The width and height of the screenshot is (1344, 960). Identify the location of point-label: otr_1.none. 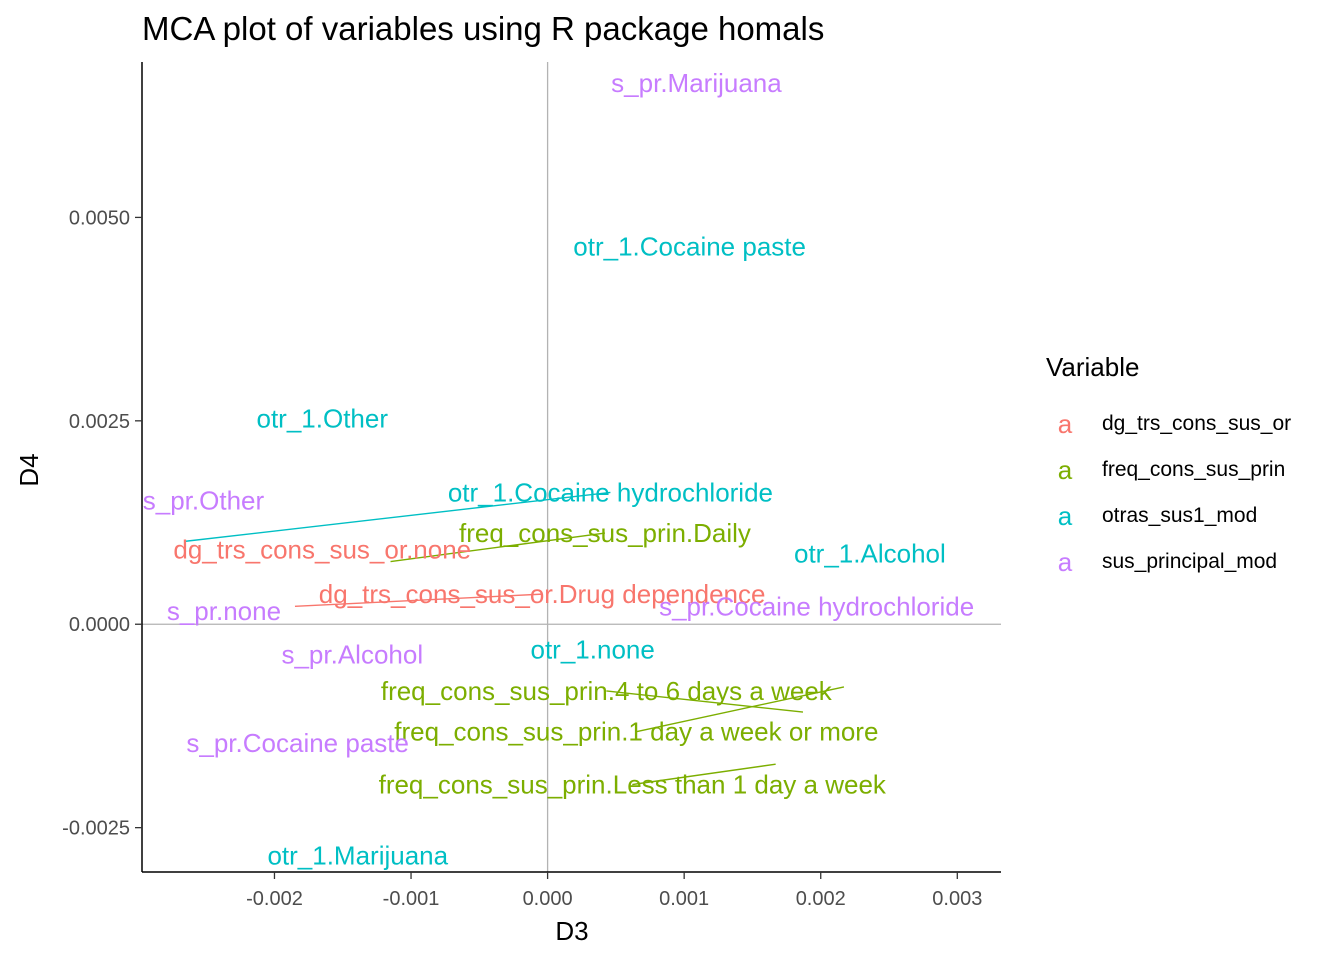
(593, 649).